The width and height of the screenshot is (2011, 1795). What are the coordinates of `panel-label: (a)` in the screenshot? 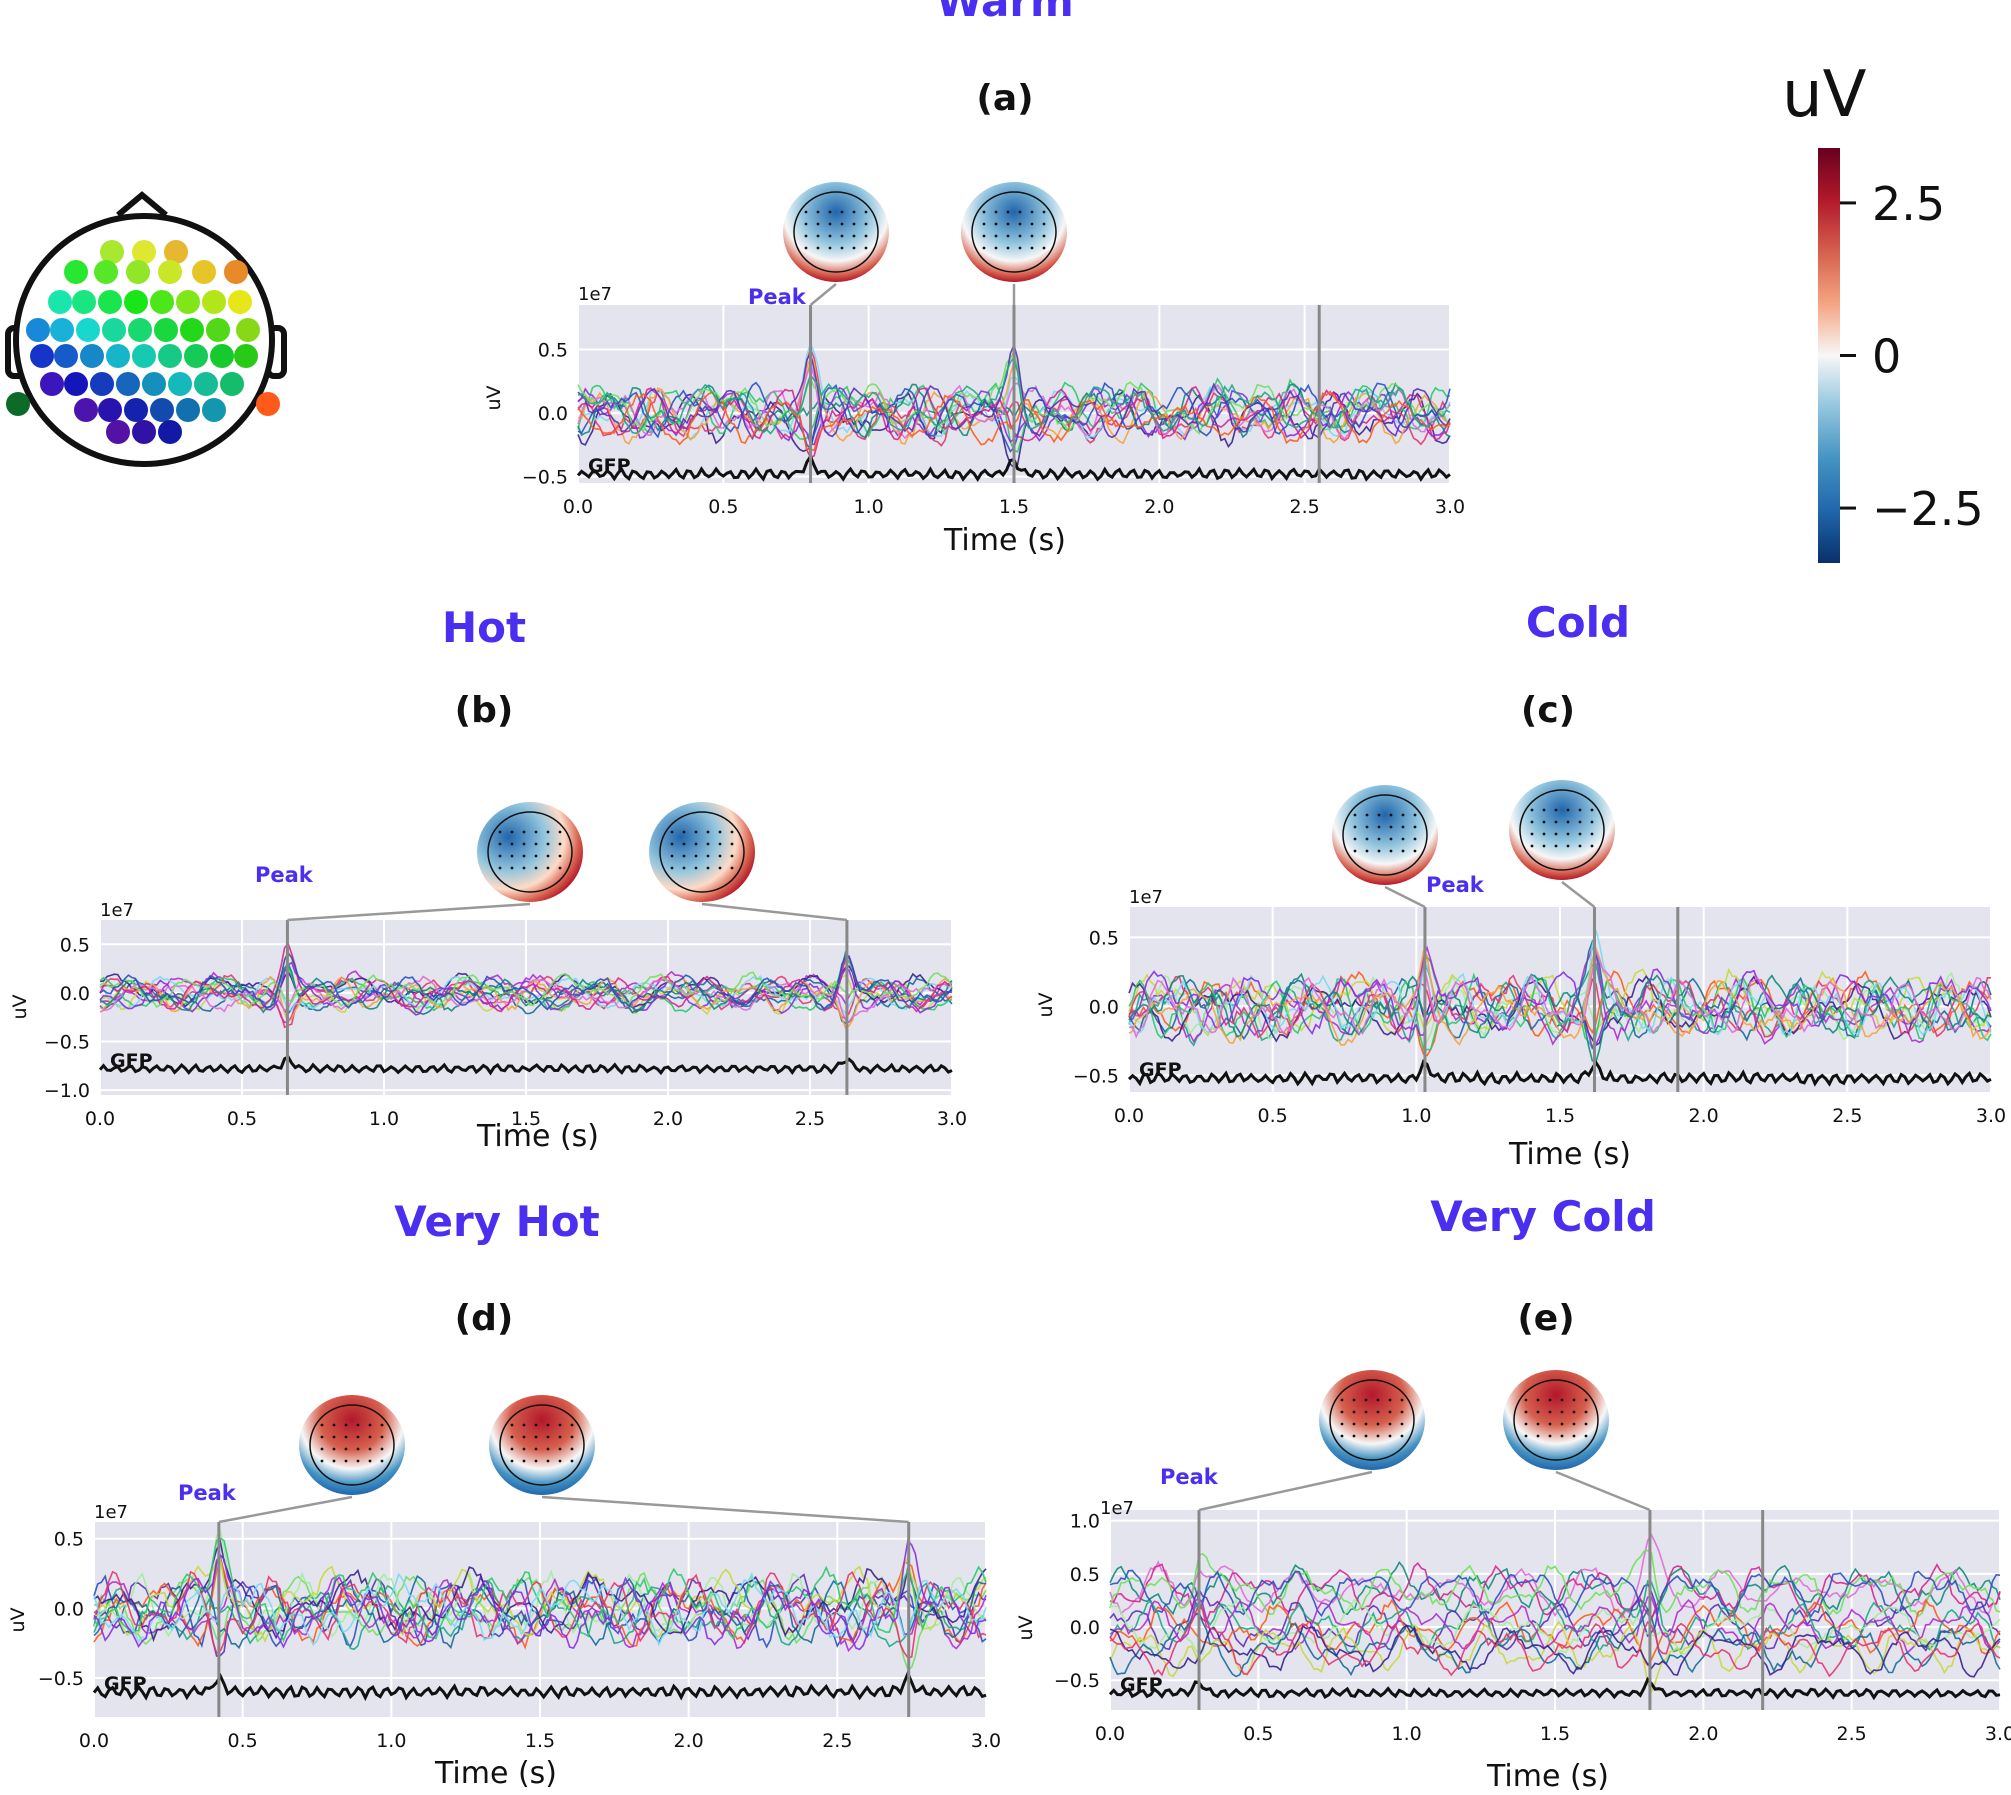 It's located at (1004, 98).